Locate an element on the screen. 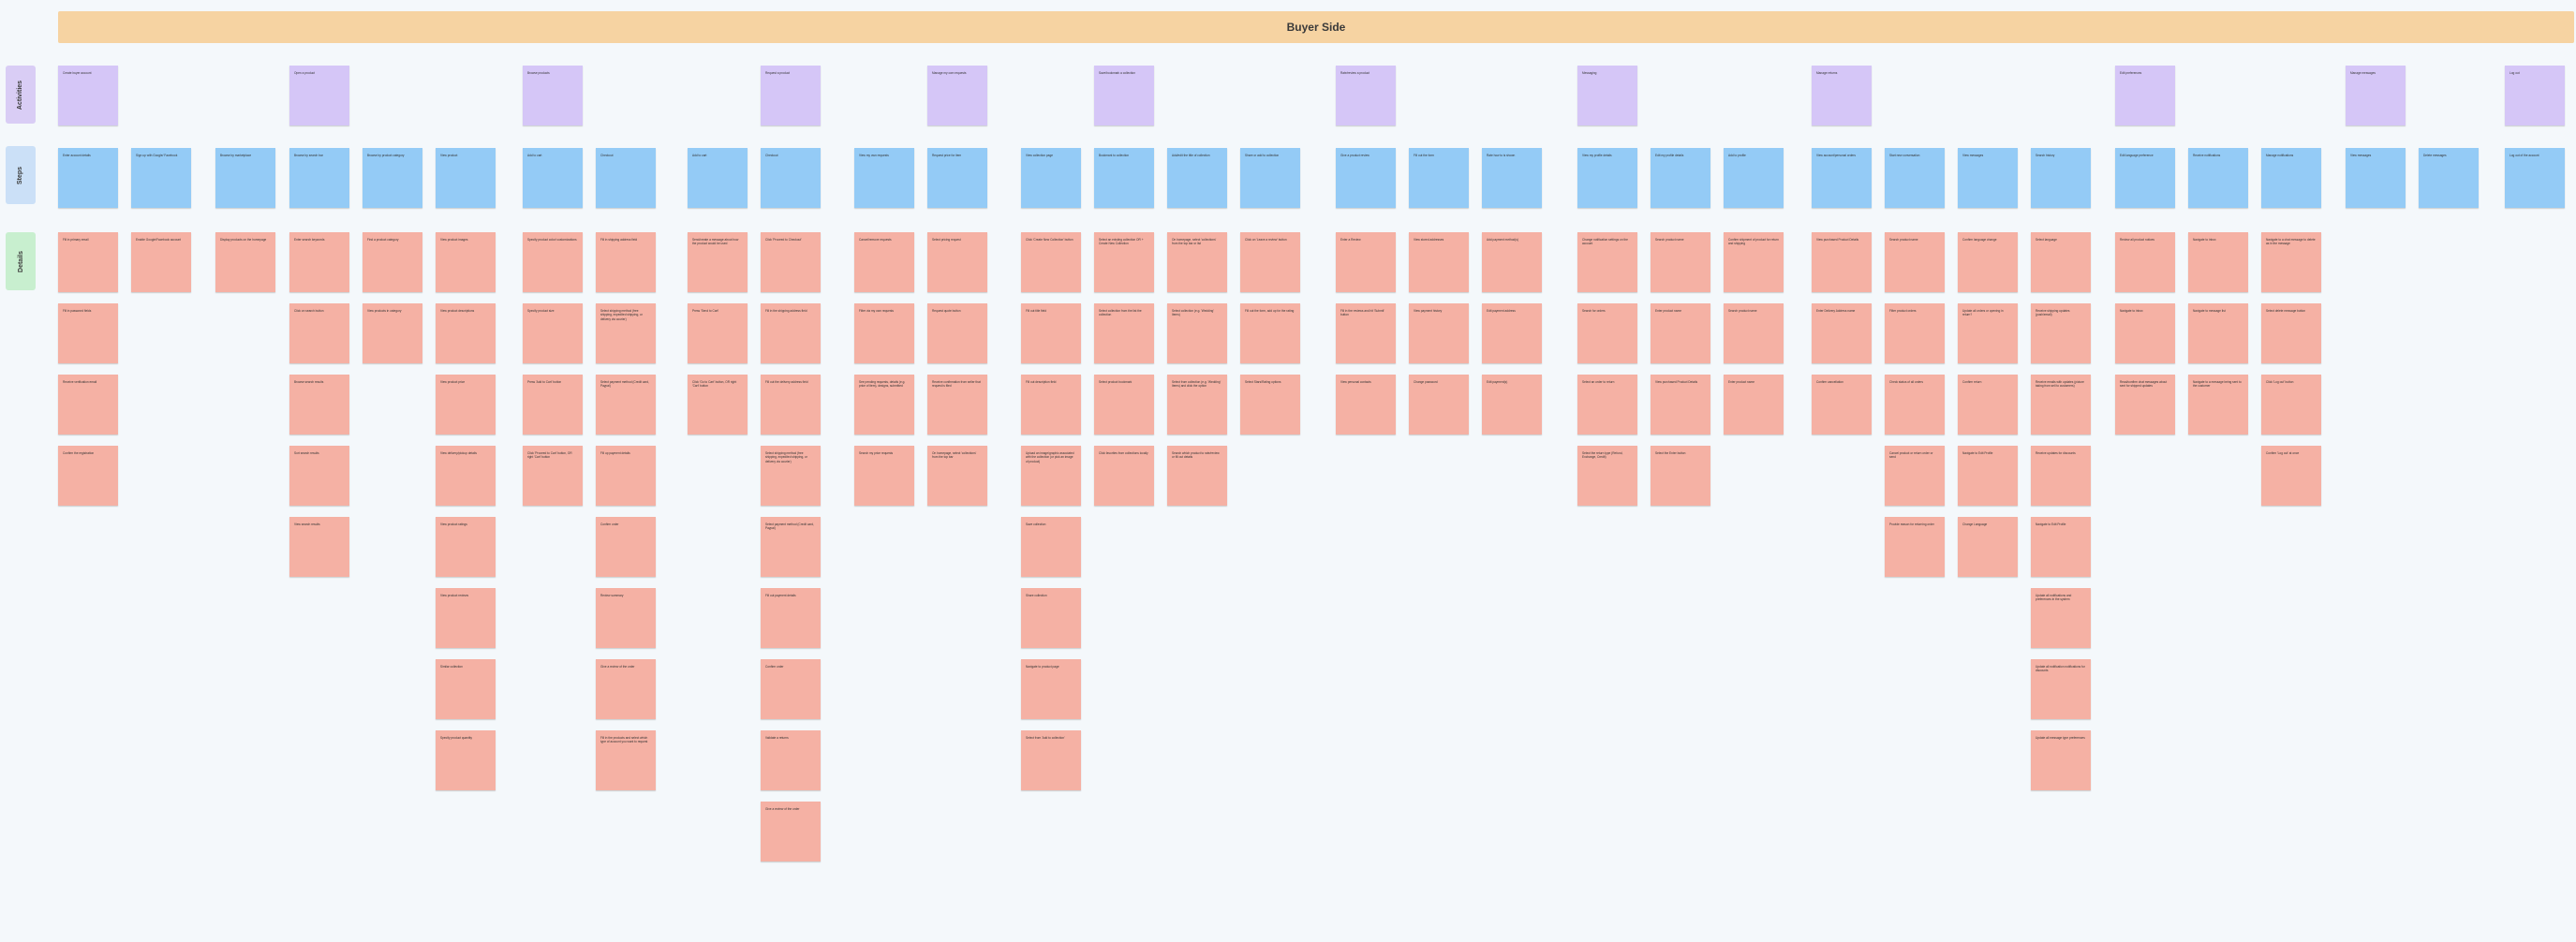 Image resolution: width=2576 pixels, height=942 pixels. detail-note: View product ratings is located at coordinates (466, 547).